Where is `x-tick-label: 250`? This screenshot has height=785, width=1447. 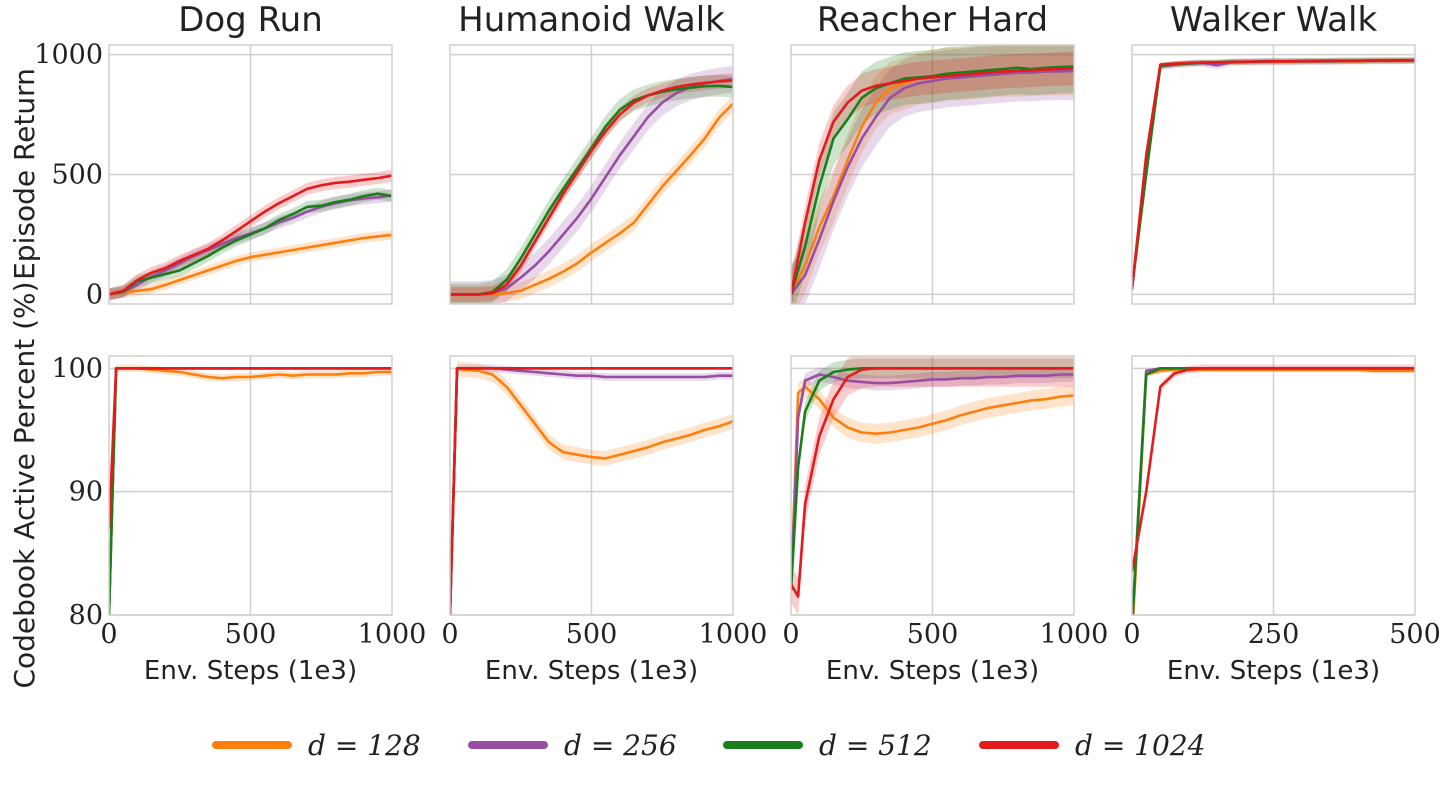 x-tick-label: 250 is located at coordinates (1274, 634).